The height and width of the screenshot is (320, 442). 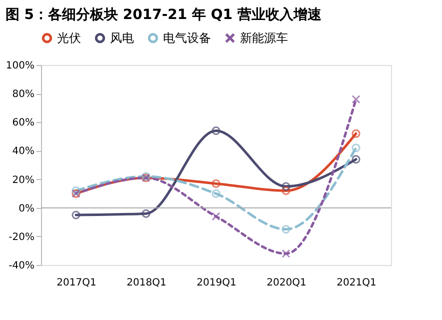 What do you see at coordinates (23, 94) in the screenshot?
I see `y-tick-label: 80%` at bounding box center [23, 94].